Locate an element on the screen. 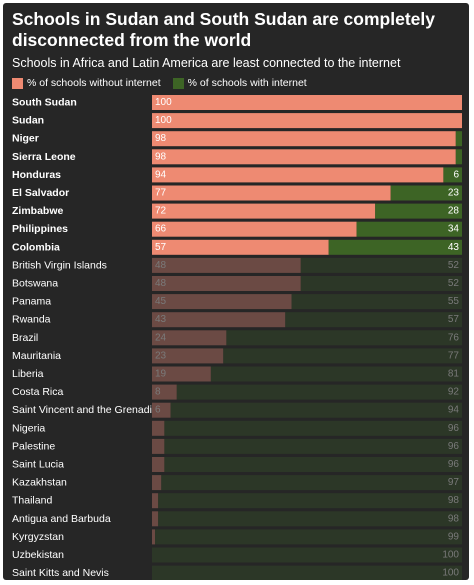 The width and height of the screenshot is (474, 585). category-label: Honduras is located at coordinates (36, 175).